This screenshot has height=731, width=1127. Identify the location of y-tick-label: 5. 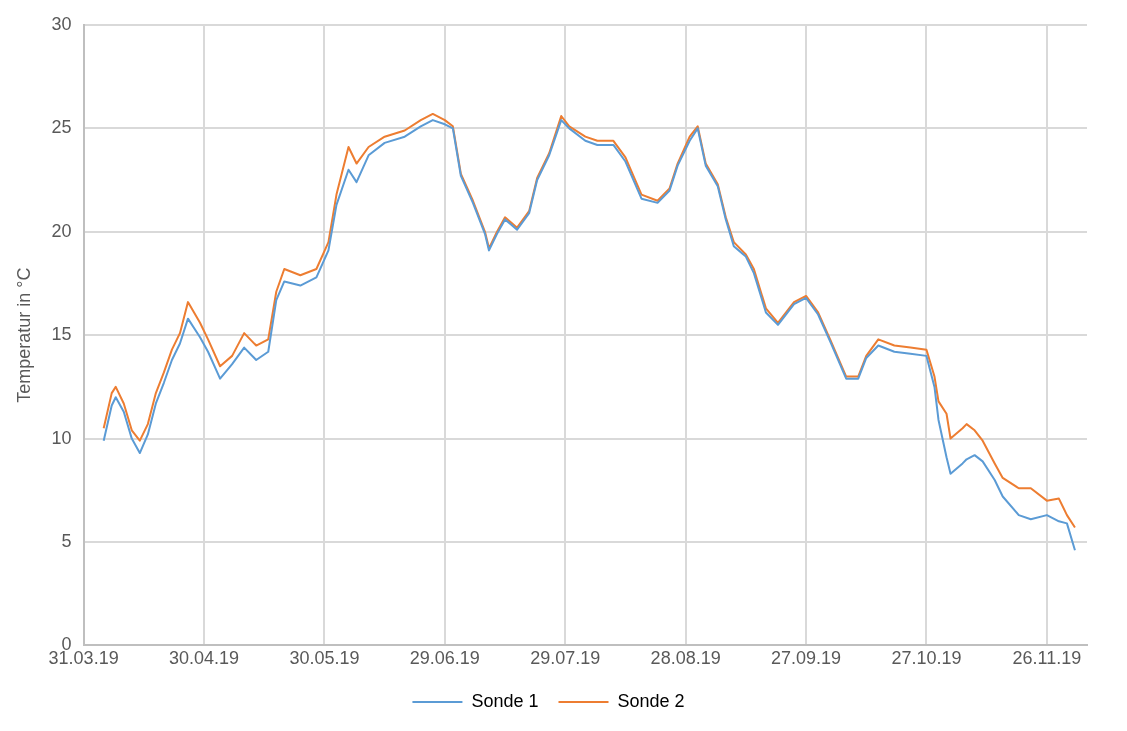
(66, 540).